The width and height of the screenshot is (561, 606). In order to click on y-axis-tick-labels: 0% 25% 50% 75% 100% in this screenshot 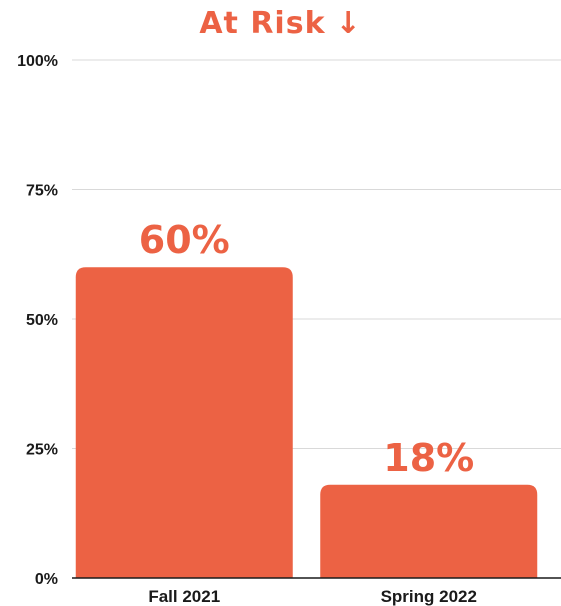, I will do `click(37, 320)`.